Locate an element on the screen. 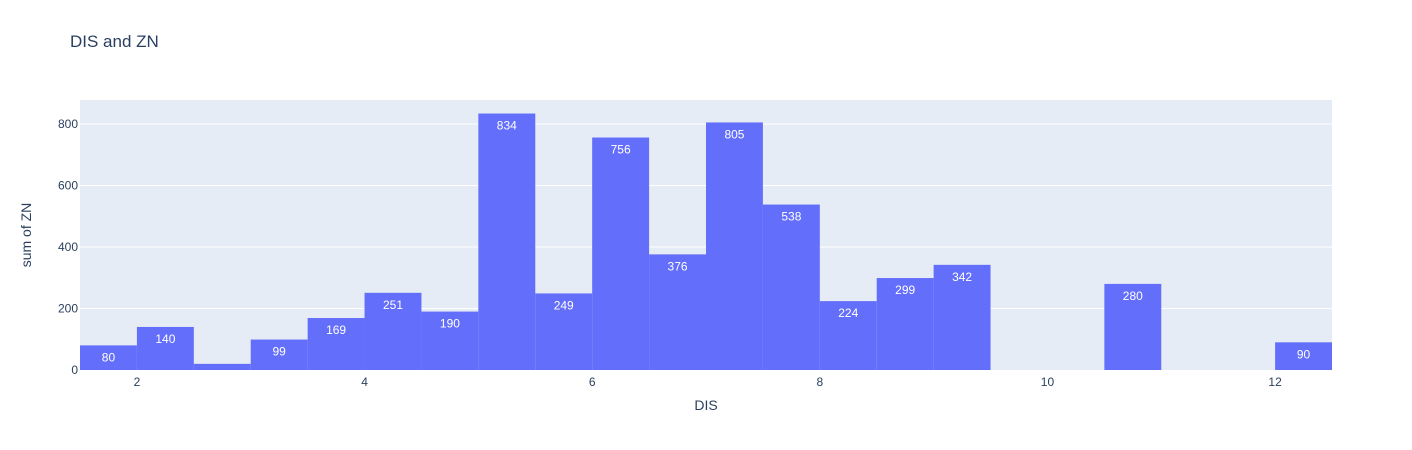  chart-title: DIS and ZN is located at coordinates (114, 41).